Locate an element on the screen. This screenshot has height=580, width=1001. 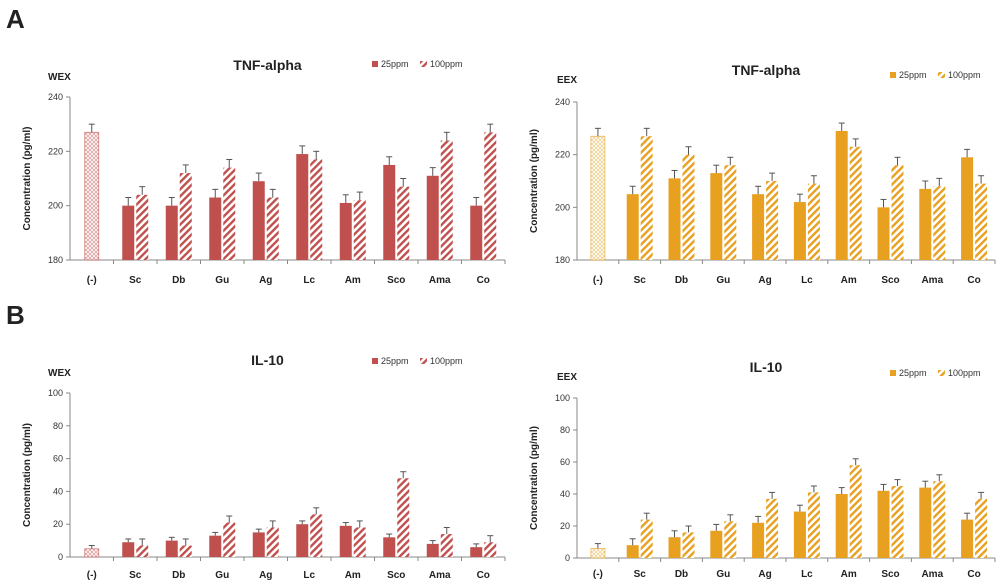
chart-title: IL-10 is located at coordinates (267, 360).